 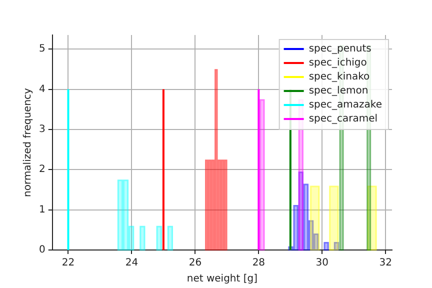 What do you see at coordinates (131, 263) in the screenshot?
I see `x-tick-label: 24` at bounding box center [131, 263].